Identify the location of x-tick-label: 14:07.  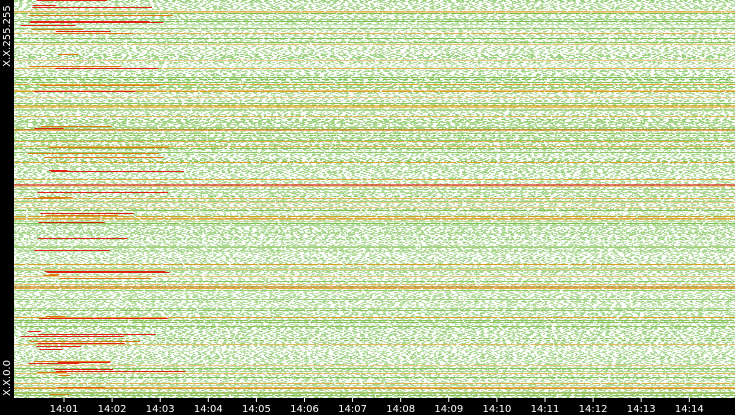
(352, 409).